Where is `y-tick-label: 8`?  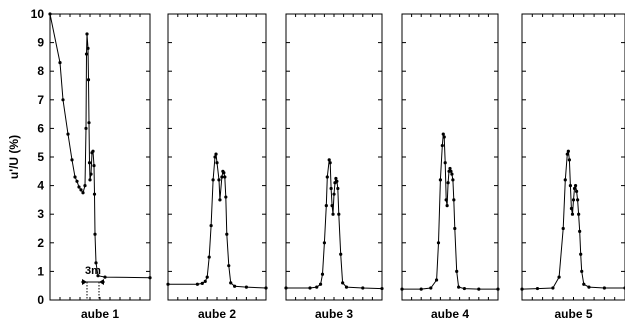 y-tick-label: 8 is located at coordinates (40, 71).